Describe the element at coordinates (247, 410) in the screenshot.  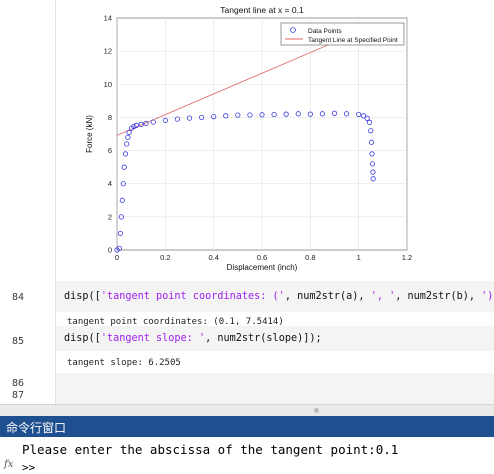
I see `panel-splitter` at that location.